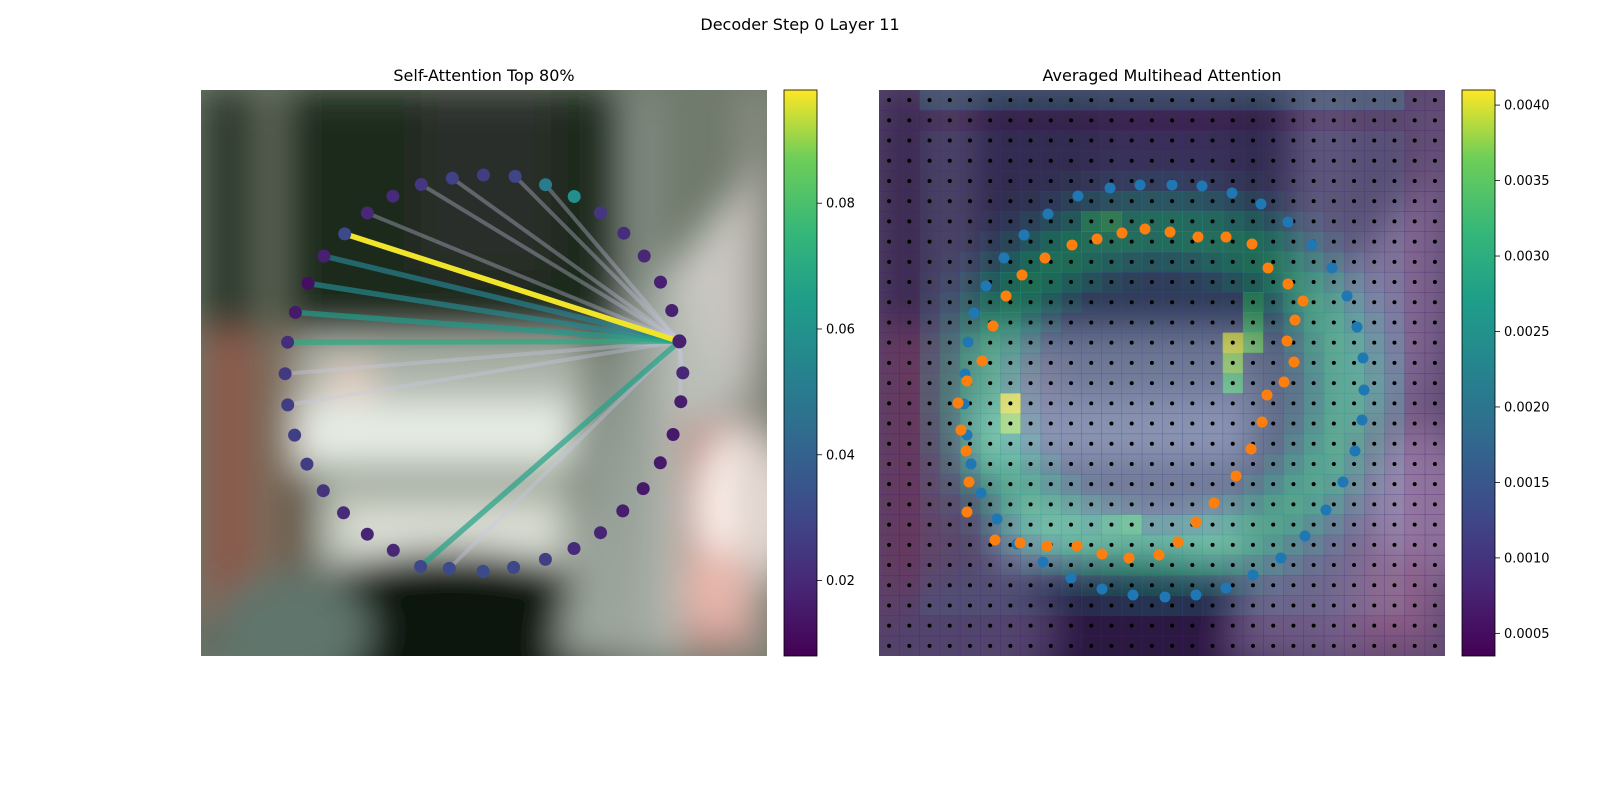 The image size is (1600, 800). I want to click on attention-edge, so click(483, 373).